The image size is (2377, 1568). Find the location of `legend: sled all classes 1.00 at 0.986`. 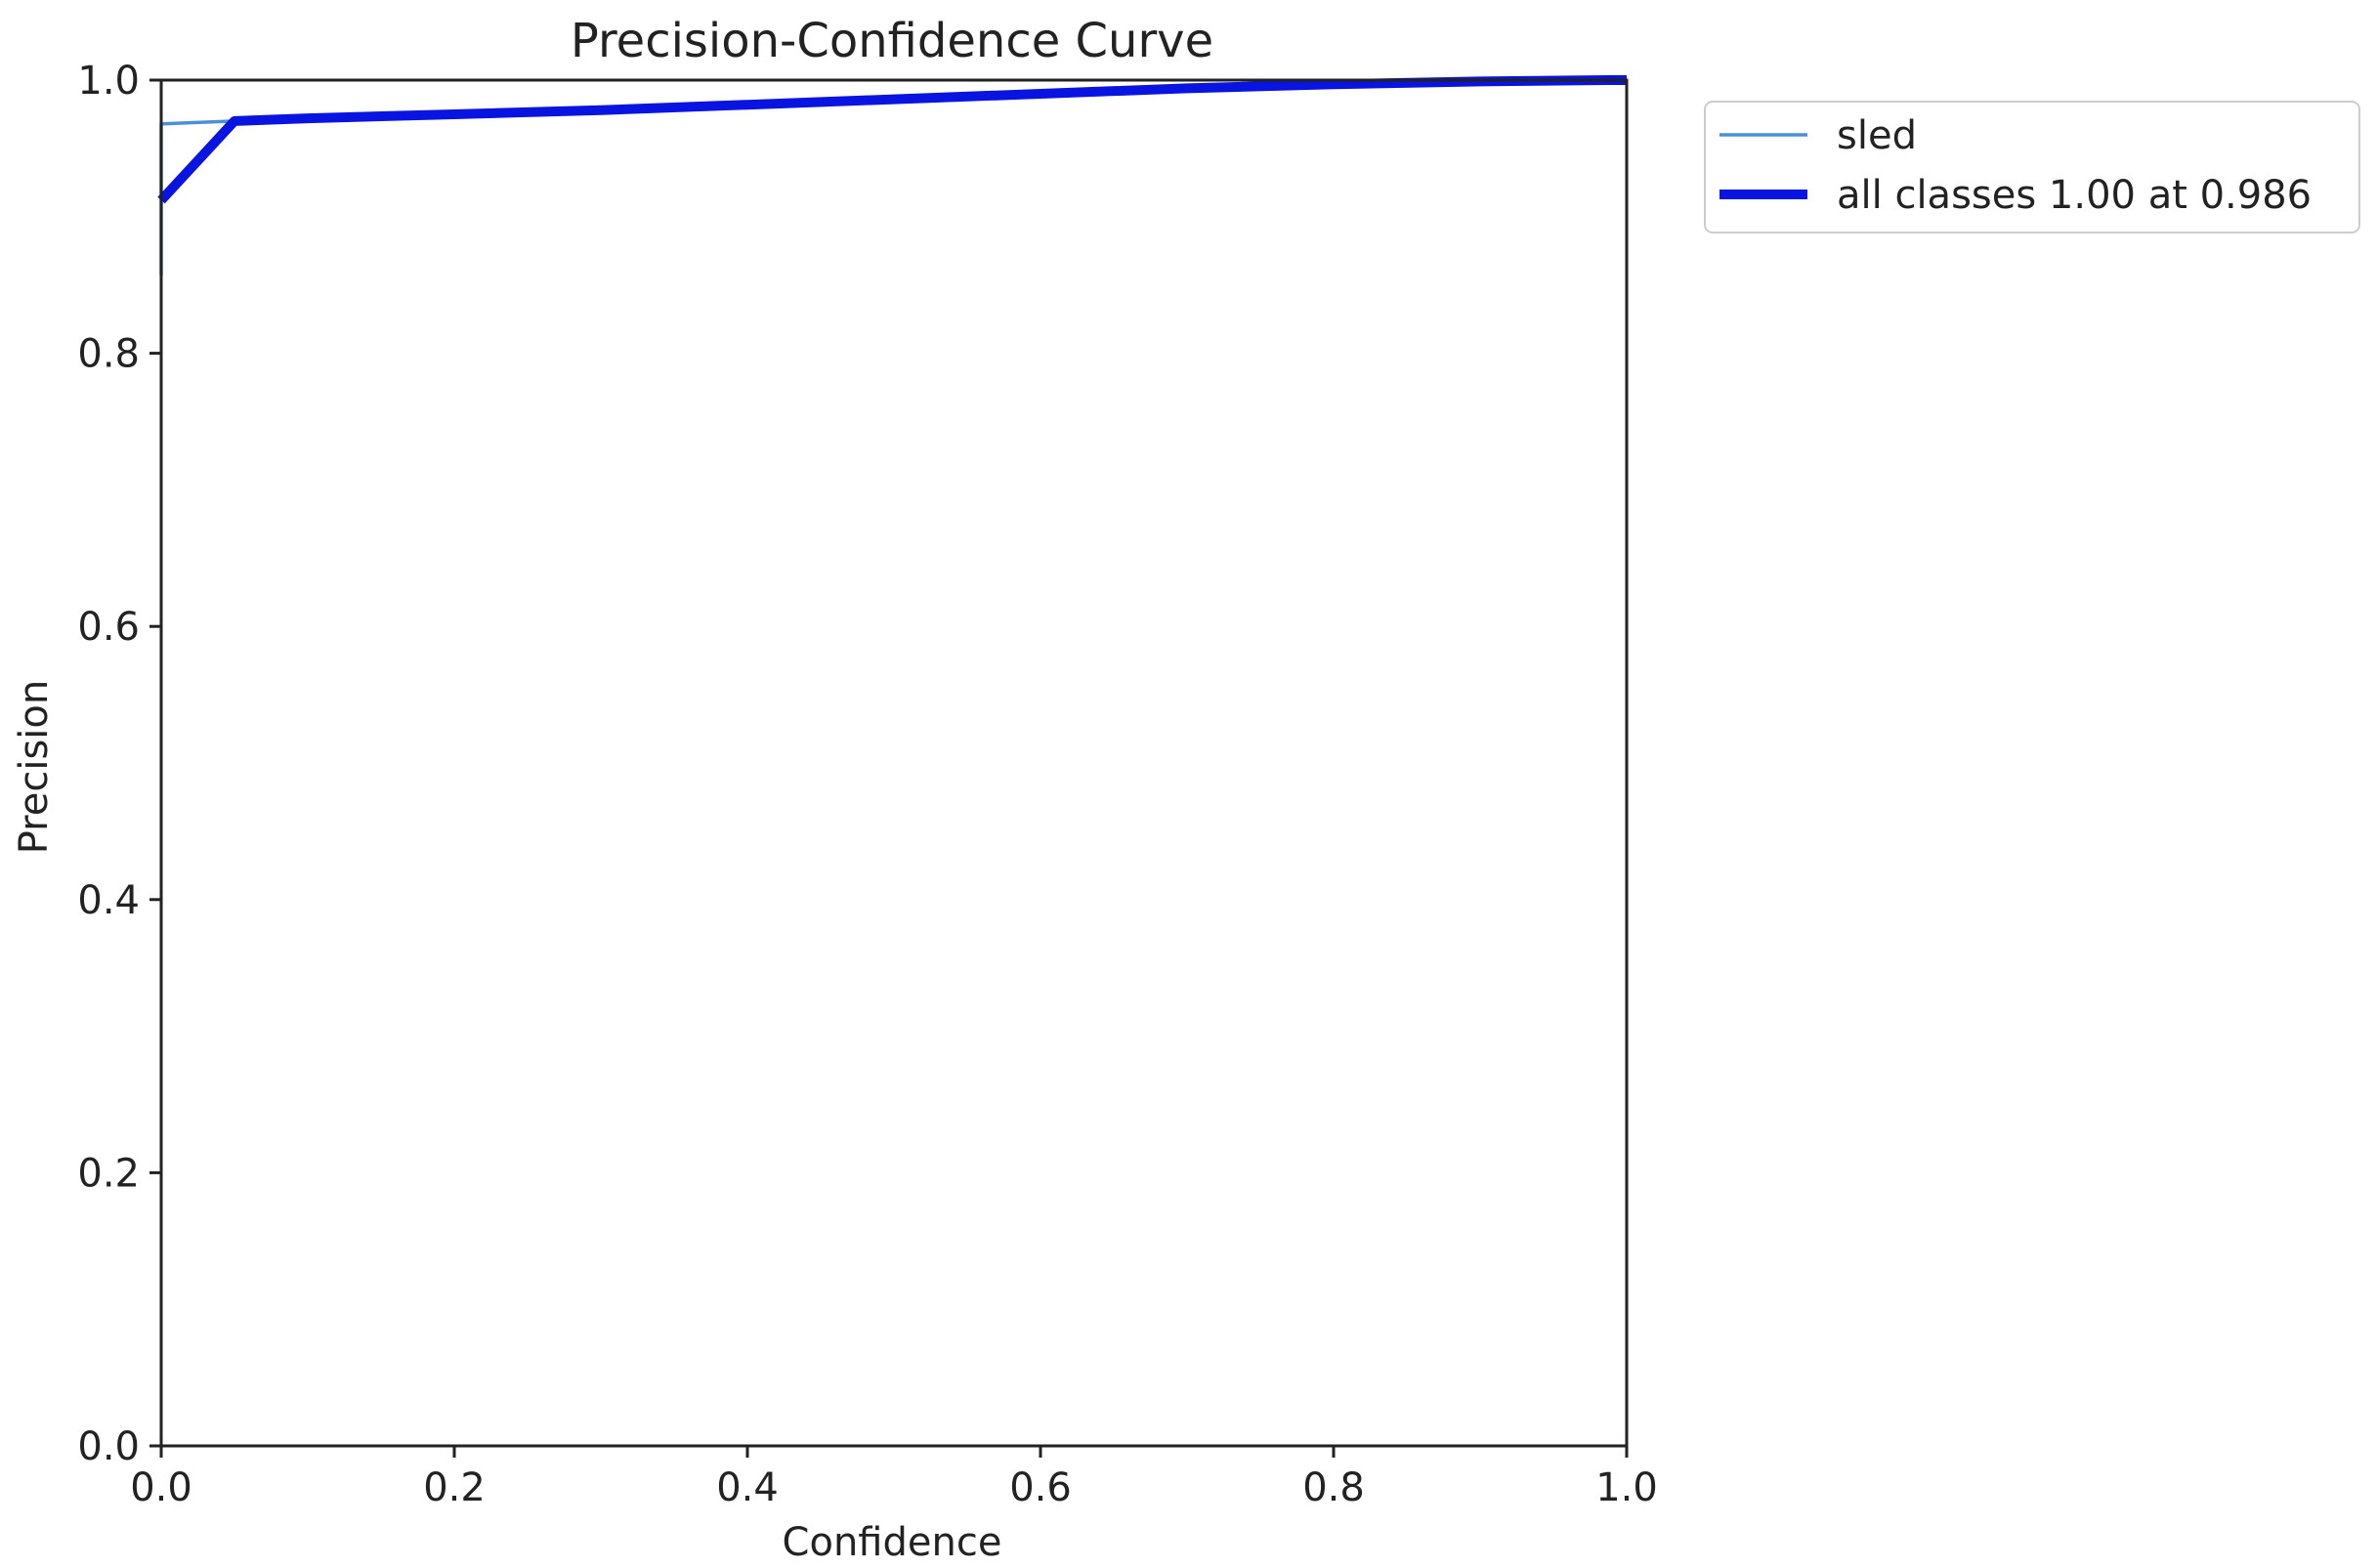

legend: sled all classes 1.00 at 0.986 is located at coordinates (2032, 167).